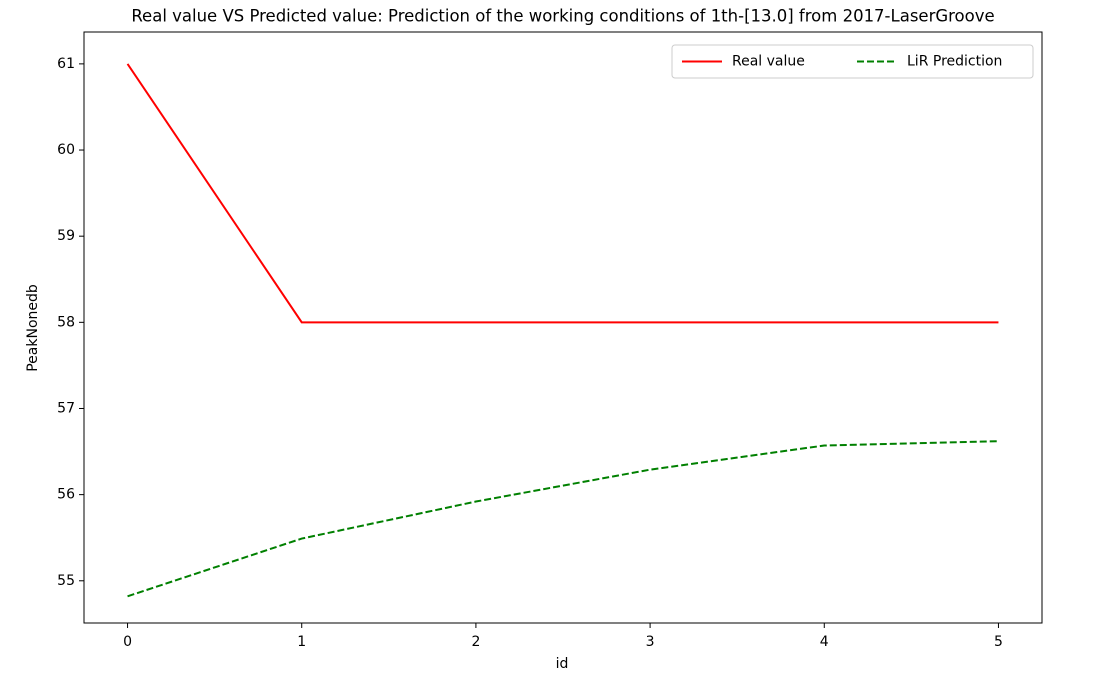  I want to click on legend-label: Real value, so click(768, 62).